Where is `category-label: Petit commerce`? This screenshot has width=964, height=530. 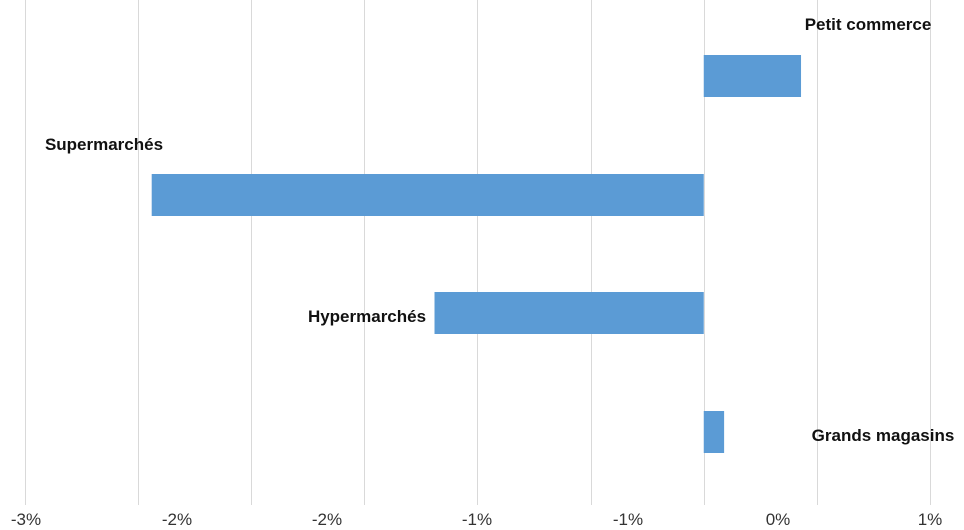 category-label: Petit commerce is located at coordinates (868, 24).